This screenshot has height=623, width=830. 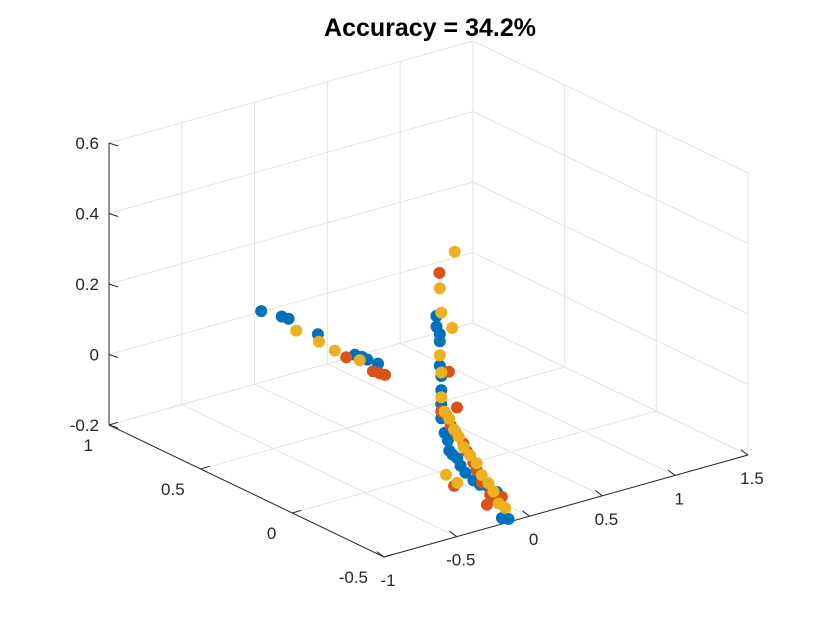 What do you see at coordinates (607, 519) in the screenshot?
I see `x-tick-label: 0.5` at bounding box center [607, 519].